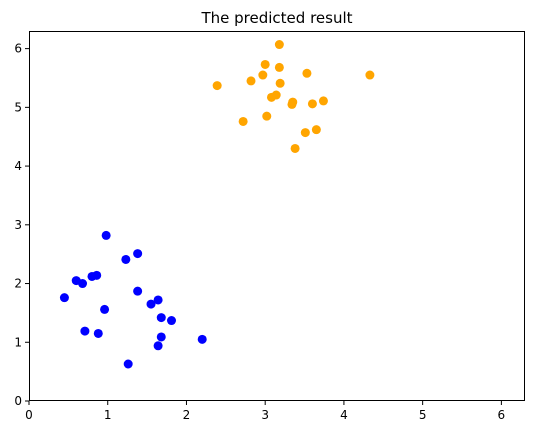 The width and height of the screenshot is (534, 435). I want to click on y-tick-label: 2, so click(18, 284).